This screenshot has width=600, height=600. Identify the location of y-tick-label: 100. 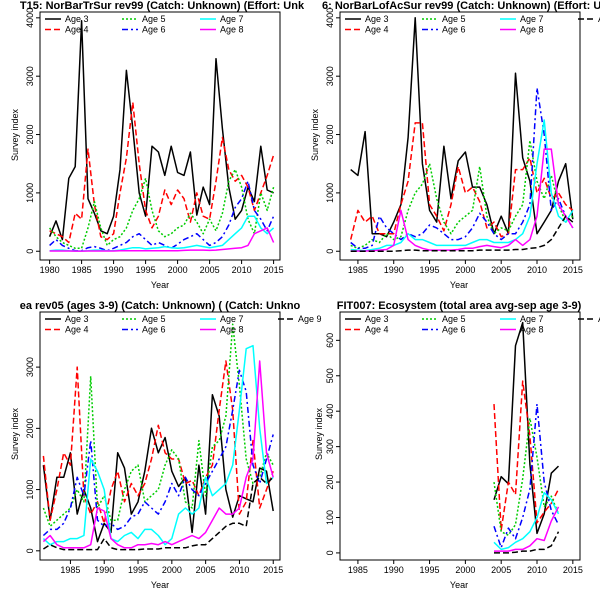
(330, 517).